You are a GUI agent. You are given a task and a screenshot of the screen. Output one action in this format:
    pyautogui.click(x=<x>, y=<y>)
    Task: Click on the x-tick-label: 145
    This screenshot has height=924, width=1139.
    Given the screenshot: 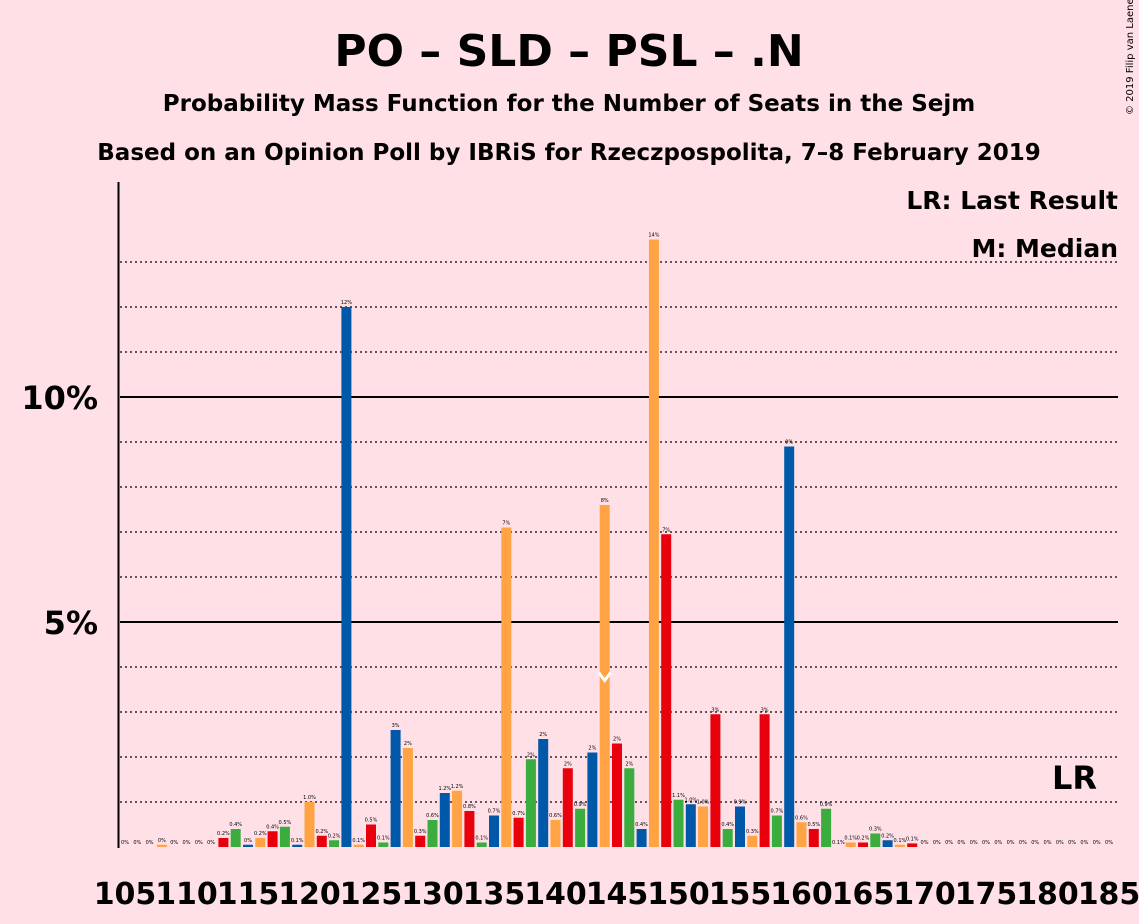 What is the action you would take?
    pyautogui.click(x=617, y=894)
    